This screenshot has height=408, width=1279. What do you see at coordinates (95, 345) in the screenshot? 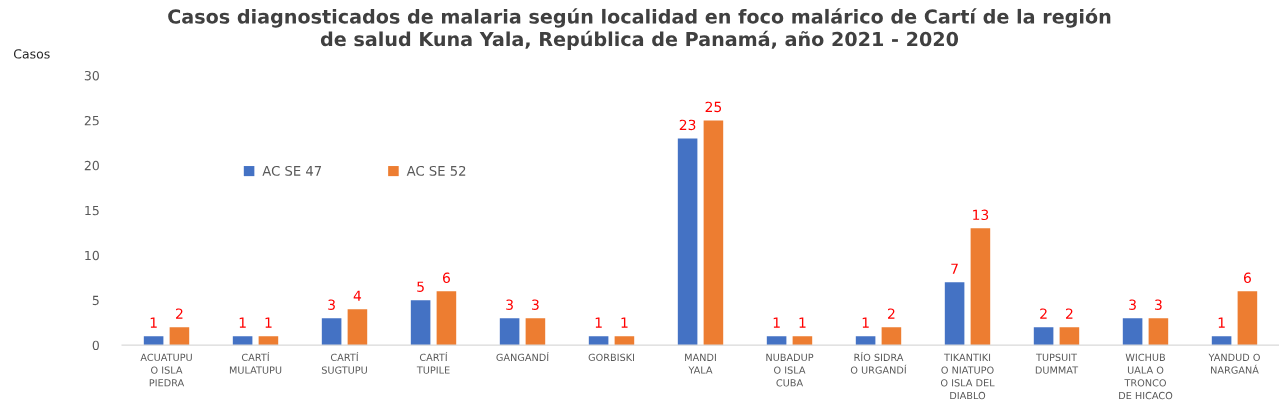
I see `y-tick-label: 0` at bounding box center [95, 345].